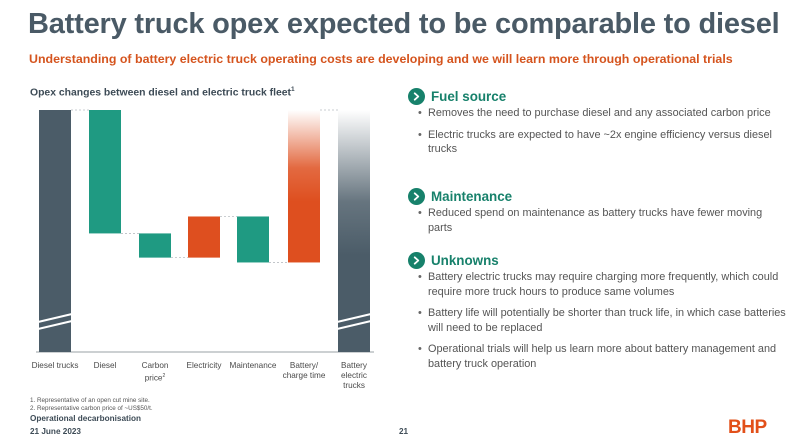 The image size is (800, 445). I want to click on section-title: Unknowns, so click(465, 260).